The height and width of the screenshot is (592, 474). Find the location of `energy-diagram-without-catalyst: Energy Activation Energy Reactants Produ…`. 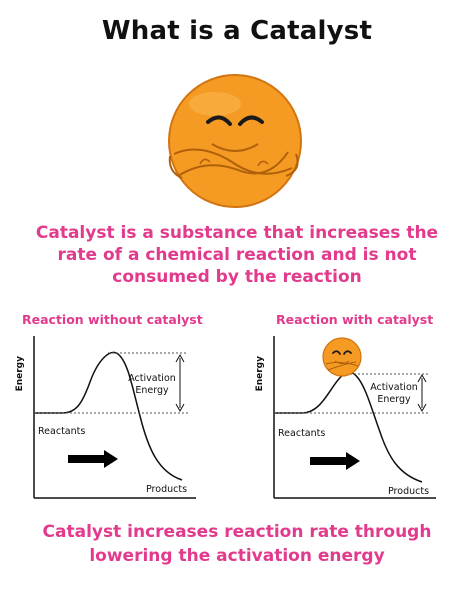

energy-diagram-without-catalyst: Energy Activation Energy Reactants Produ… is located at coordinates (105, 417).